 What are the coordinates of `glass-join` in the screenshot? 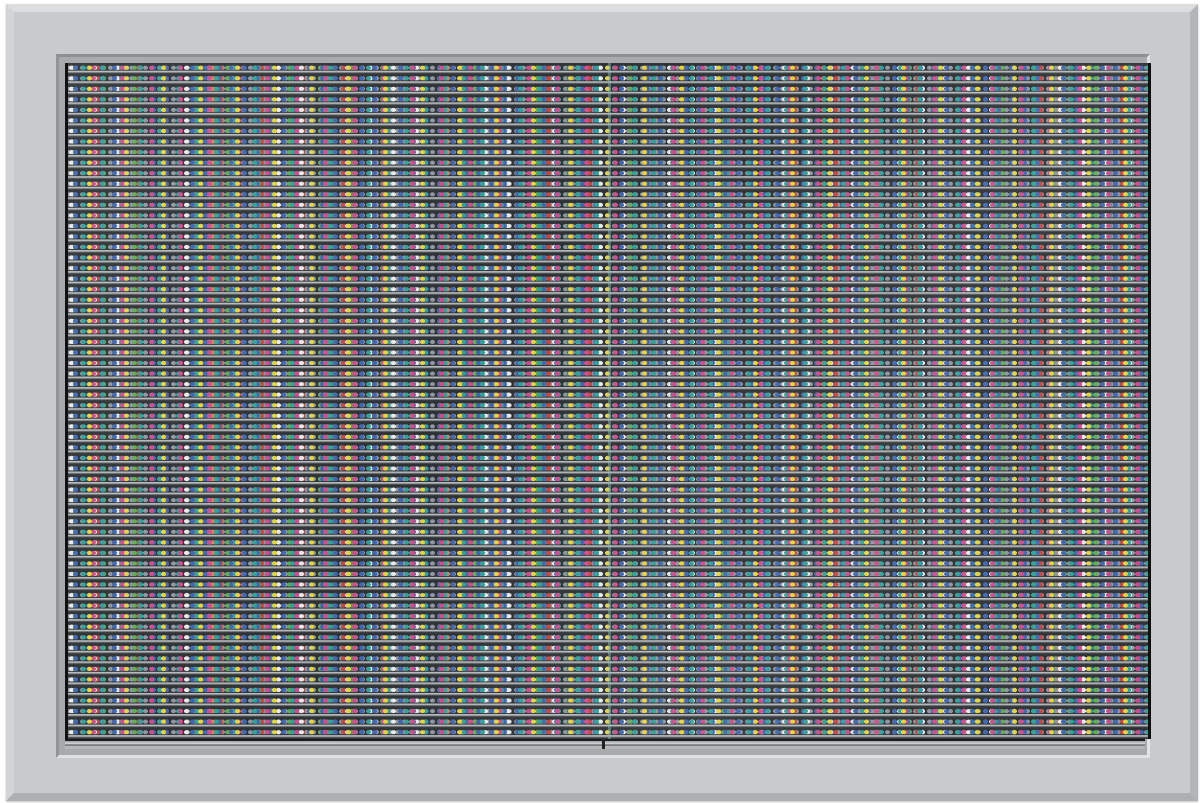 It's located at (609, 401).